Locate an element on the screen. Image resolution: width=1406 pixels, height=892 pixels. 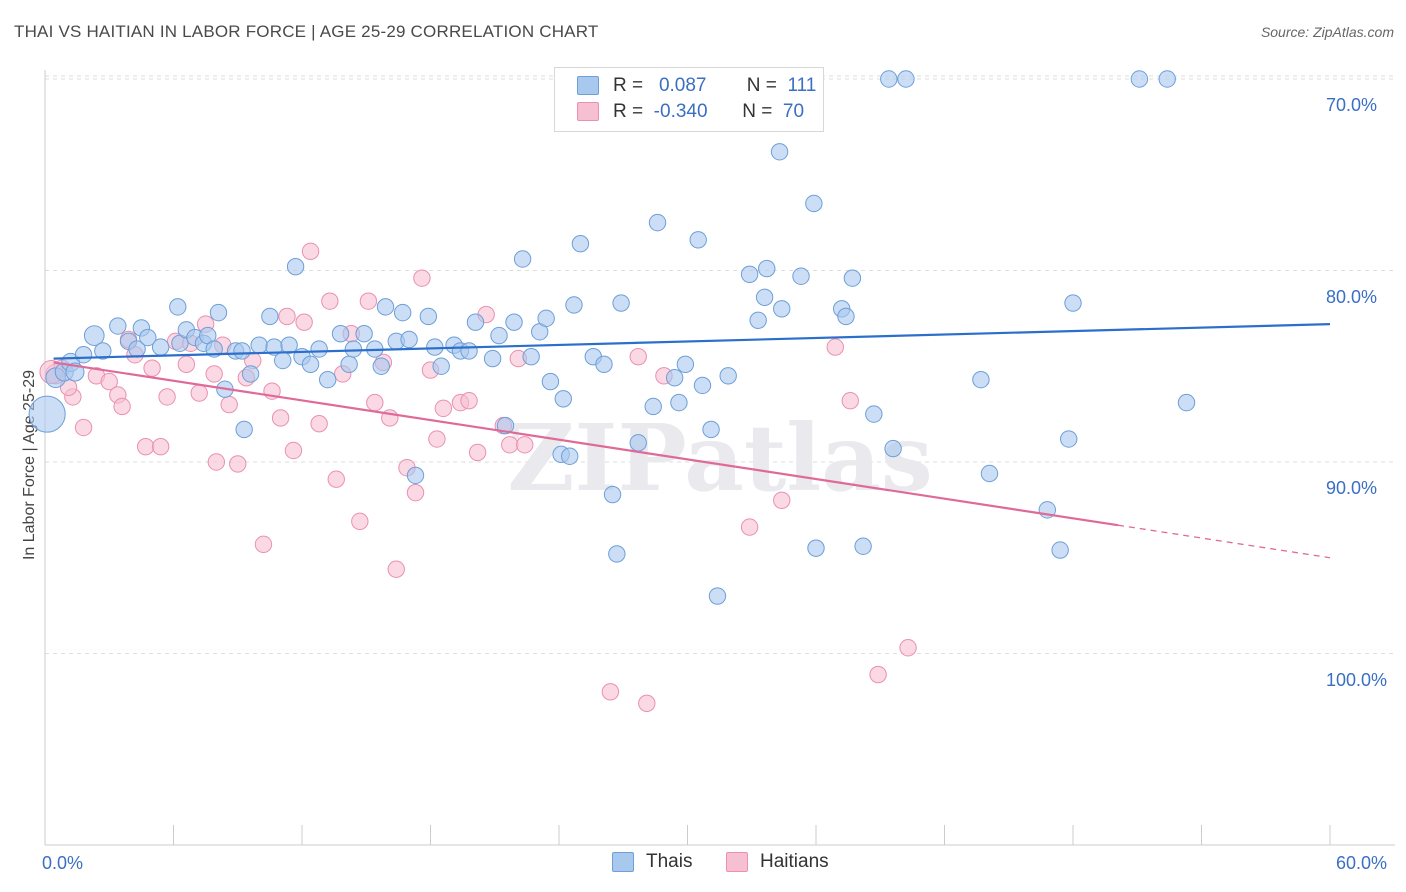
y-tick-label-80: 90.0% is located at coordinates (1352, 488).